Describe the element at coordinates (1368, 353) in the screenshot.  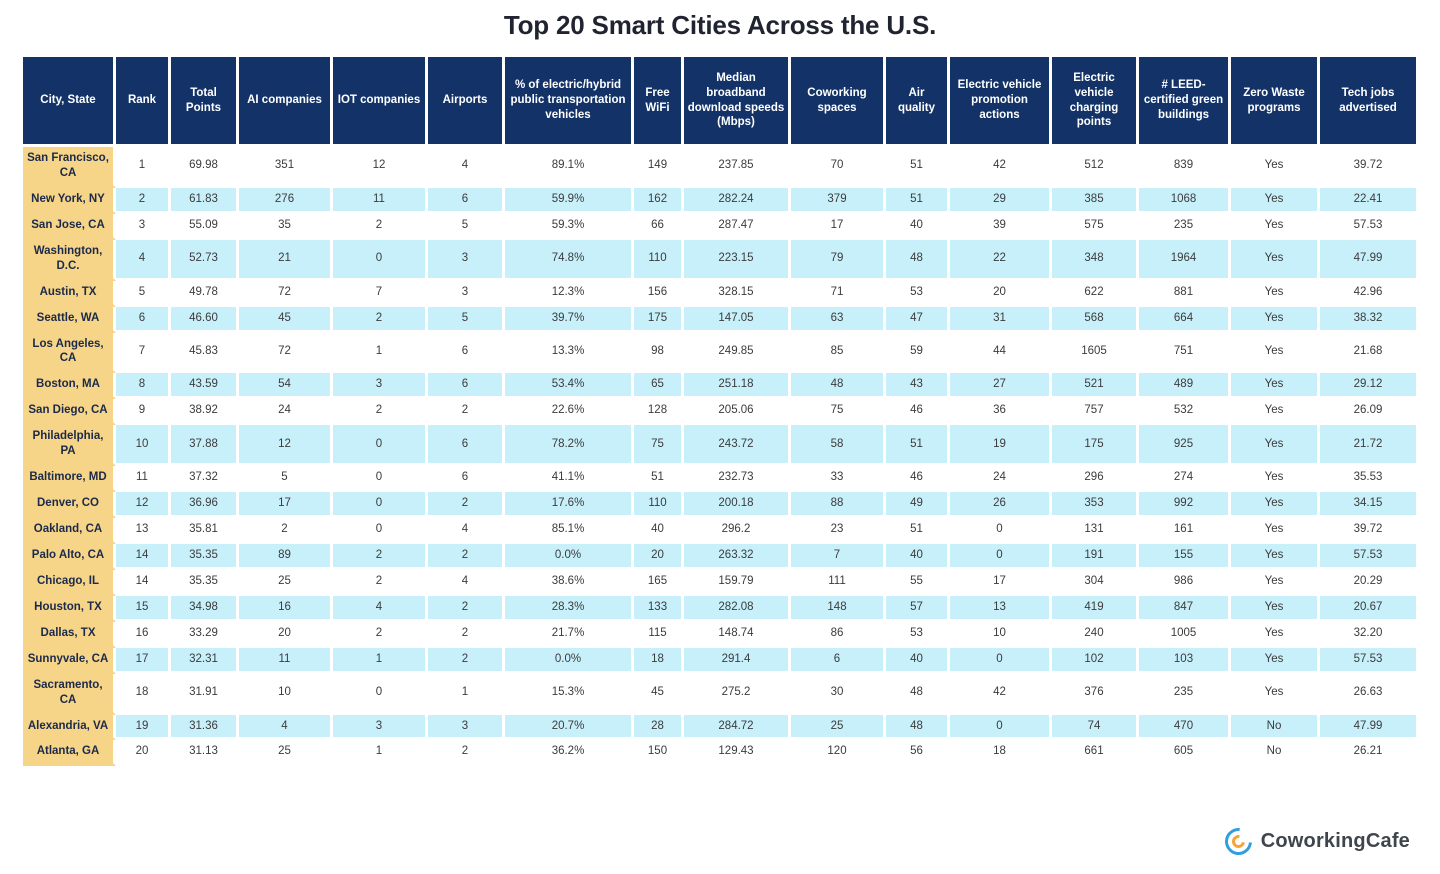
I see `value-cell: 21.68` at that location.